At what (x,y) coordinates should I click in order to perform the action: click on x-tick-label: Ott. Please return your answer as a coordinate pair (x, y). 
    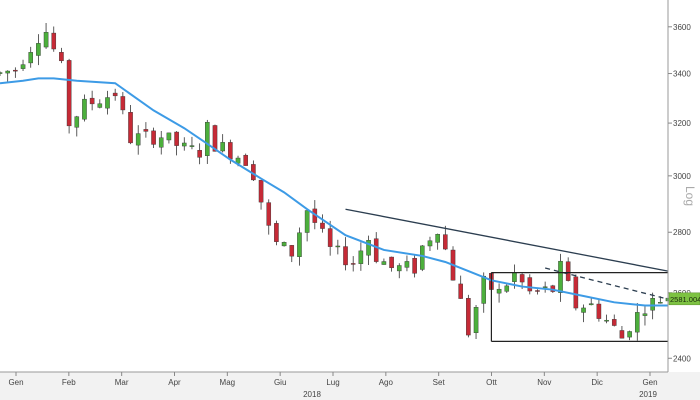
    Looking at the image, I should click on (491, 382).